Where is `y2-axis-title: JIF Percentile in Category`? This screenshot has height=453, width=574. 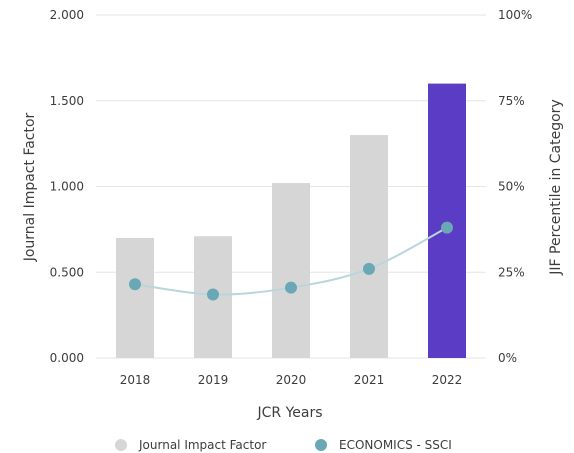
y2-axis-title: JIF Percentile in Category is located at coordinates (556, 187).